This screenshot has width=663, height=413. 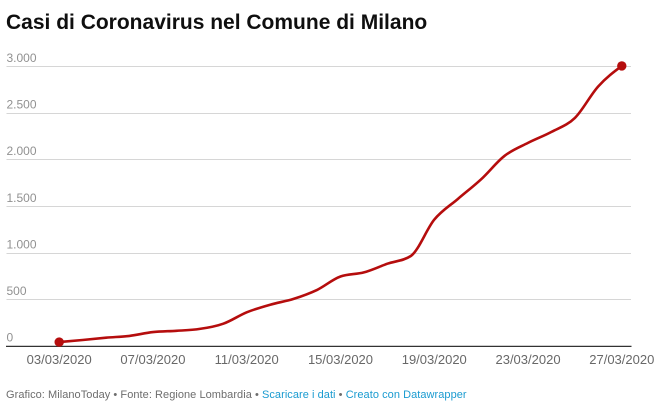 What do you see at coordinates (152, 359) in the screenshot?
I see `svg-text: 07/03/2020` at bounding box center [152, 359].